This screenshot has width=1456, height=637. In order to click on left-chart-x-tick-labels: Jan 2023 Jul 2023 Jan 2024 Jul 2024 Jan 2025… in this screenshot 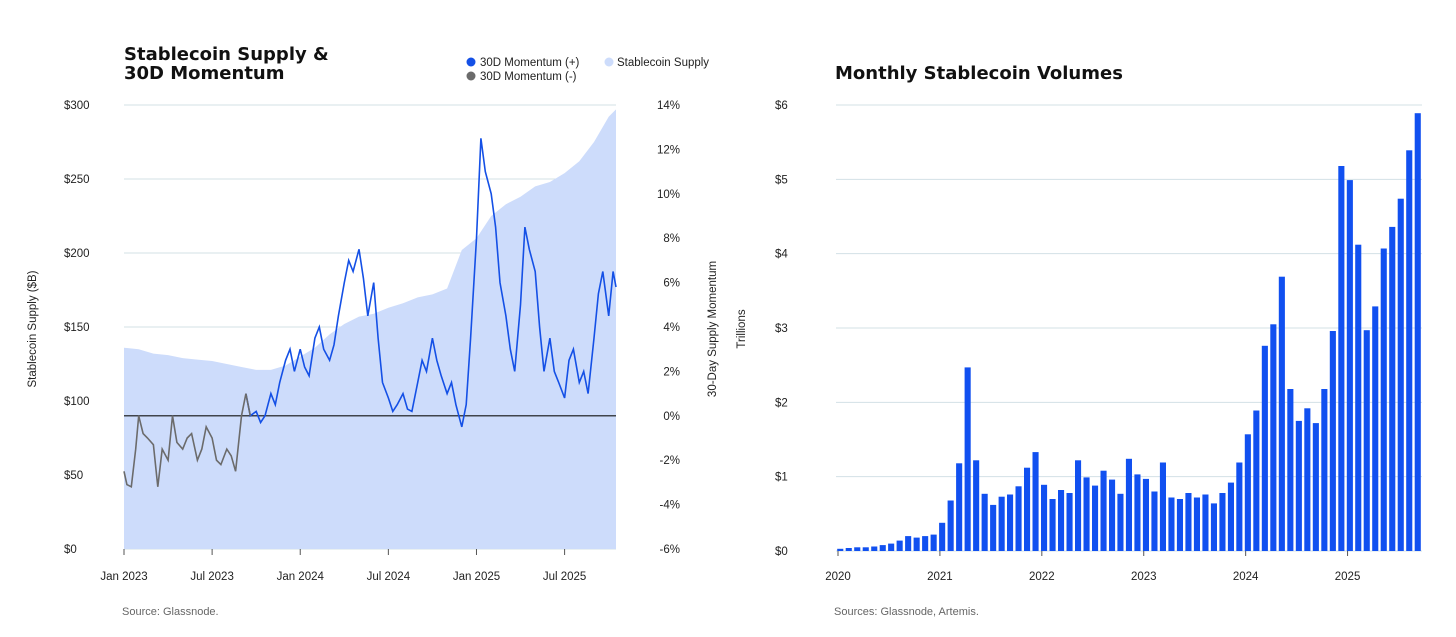, I will do `click(343, 577)`.